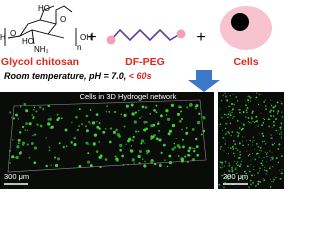  Describe the element at coordinates (44, 8) in the screenshot. I see `chem-label: HO` at that location.